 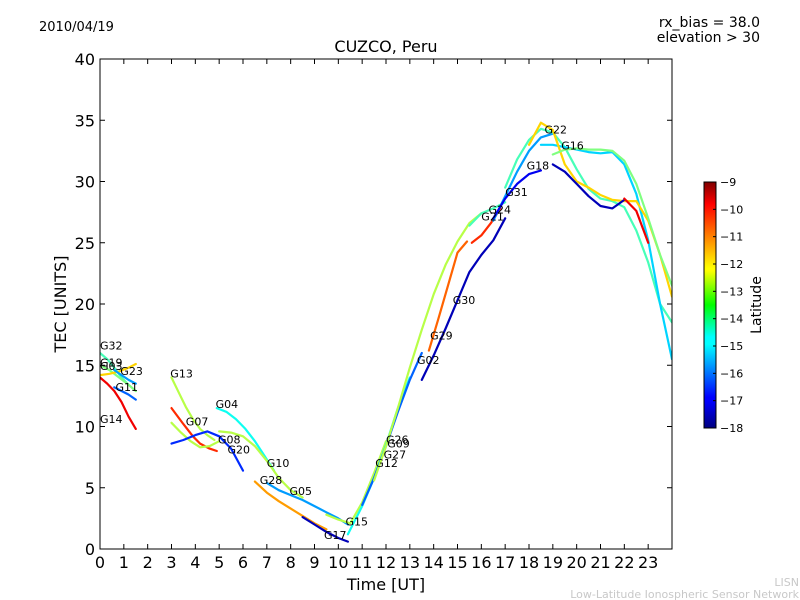 What do you see at coordinates (278, 463) in the screenshot?
I see `satellite-label-g10: G10` at bounding box center [278, 463].